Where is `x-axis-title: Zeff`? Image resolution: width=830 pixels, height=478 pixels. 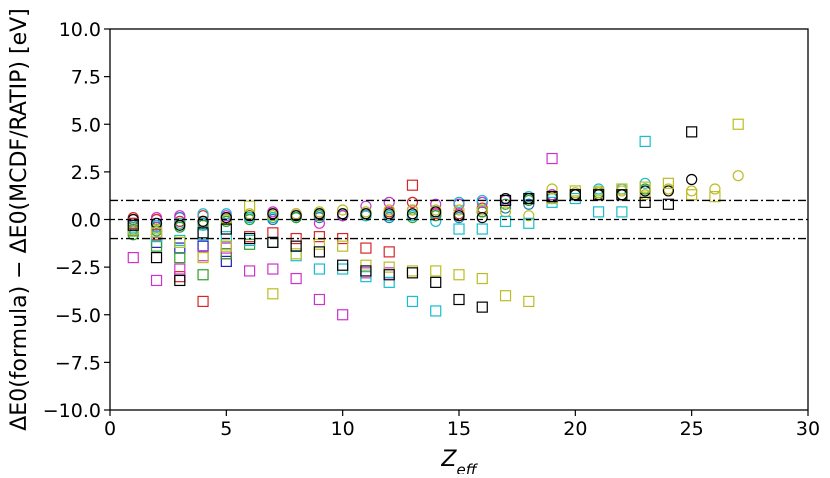
x-axis-title: Zeff is located at coordinates (459, 460).